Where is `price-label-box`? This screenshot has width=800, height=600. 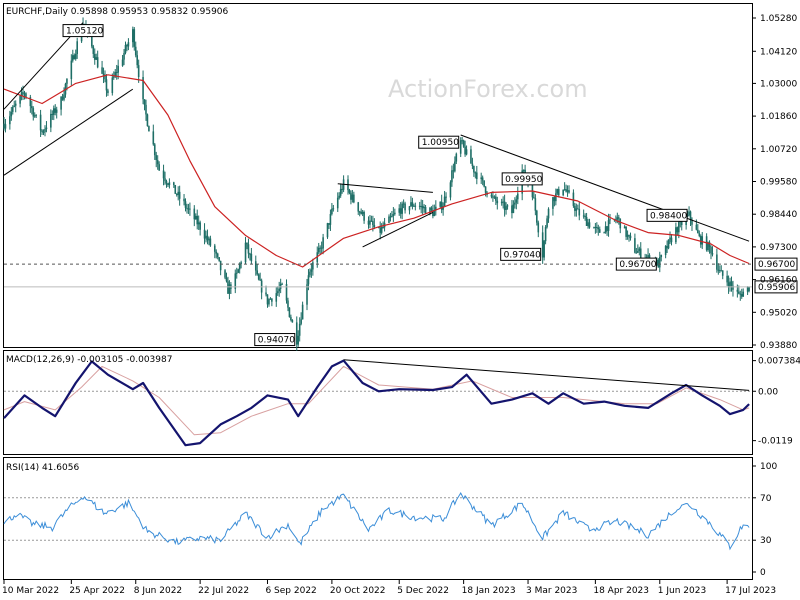
price-label-box is located at coordinates (636, 264).